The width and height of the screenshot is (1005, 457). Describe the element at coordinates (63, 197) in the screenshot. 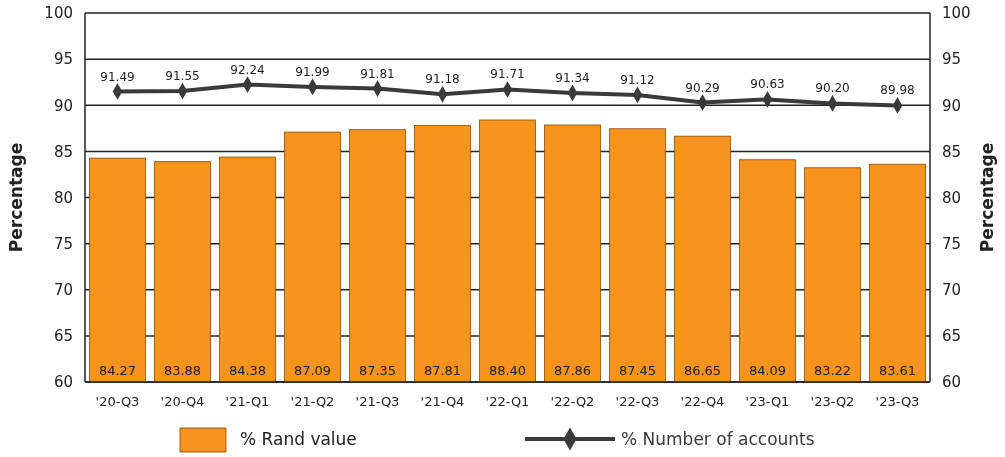

I see `y-tick-label: 80` at that location.